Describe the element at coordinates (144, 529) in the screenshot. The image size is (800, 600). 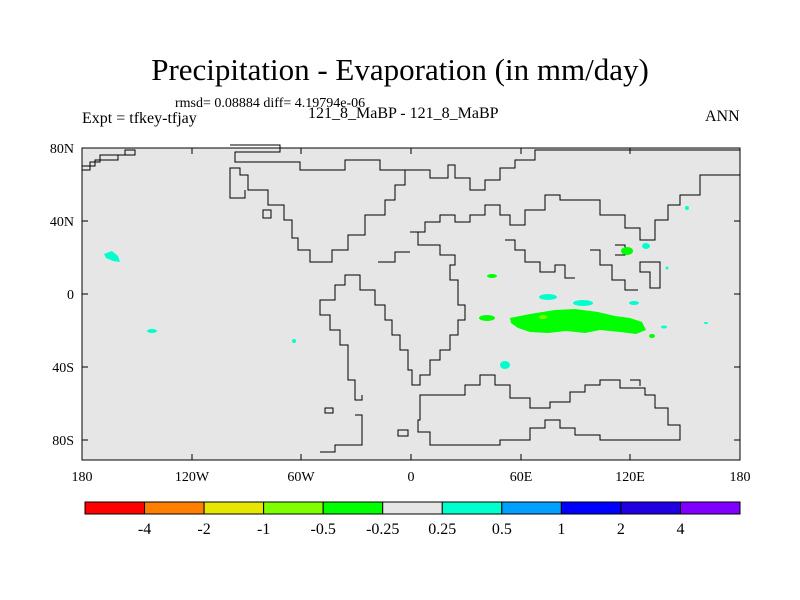
I see `colorbar-label: -4` at that location.